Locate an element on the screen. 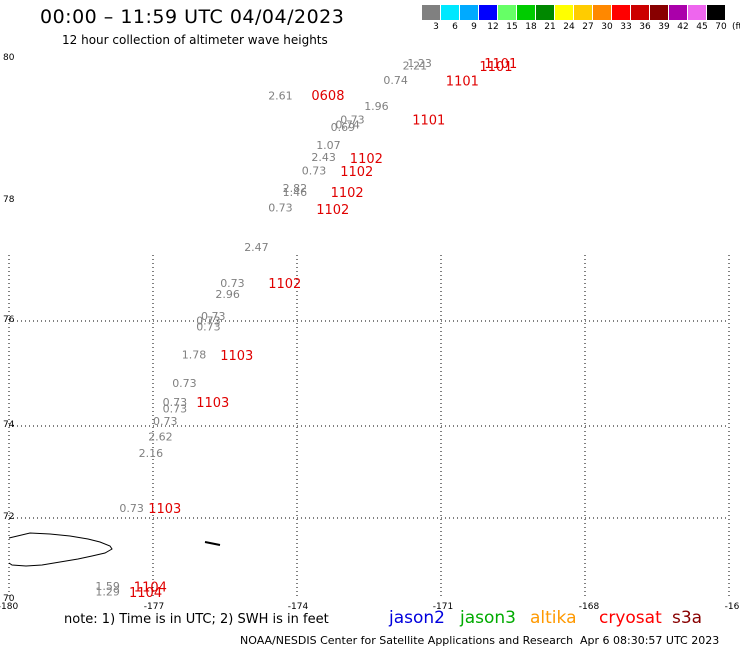  lat-tick-label: 70 is located at coordinates (9, 599).